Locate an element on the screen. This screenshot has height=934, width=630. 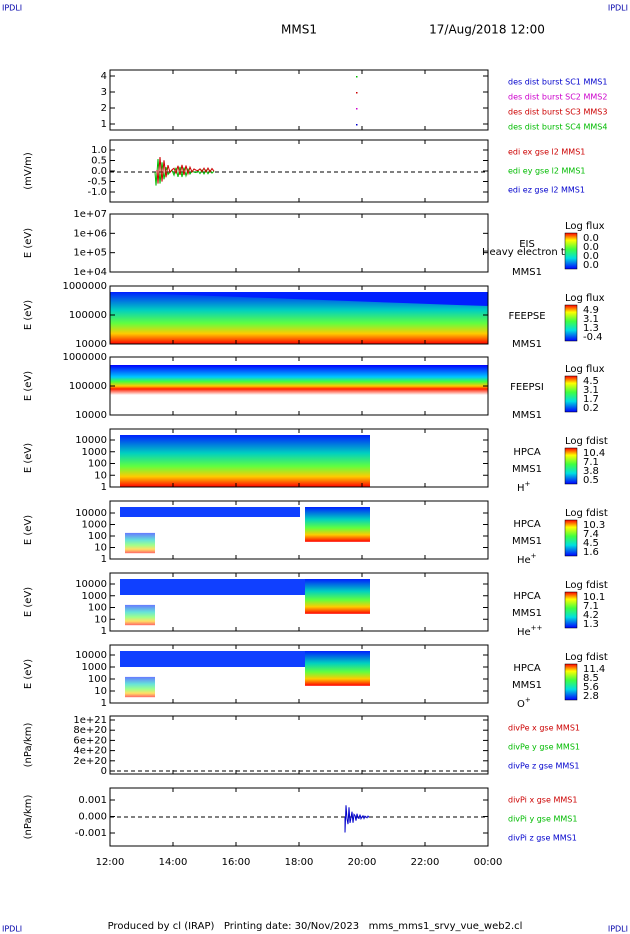
species-label: H+ is located at coordinates (524, 487).